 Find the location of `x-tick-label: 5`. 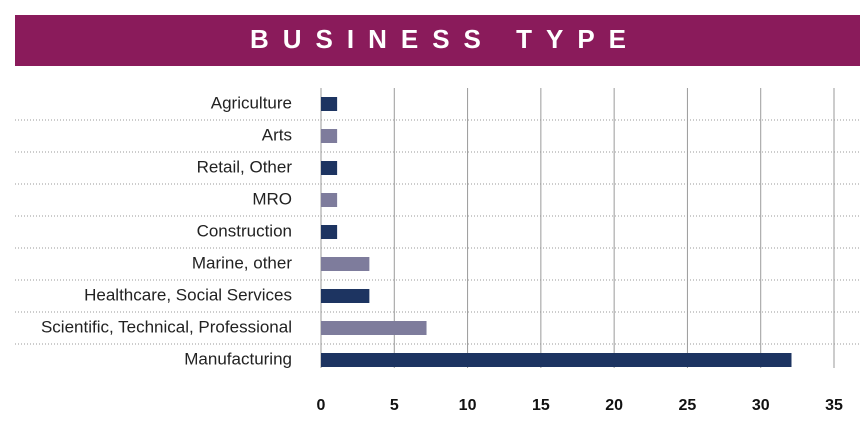

x-tick-label: 5 is located at coordinates (394, 405).